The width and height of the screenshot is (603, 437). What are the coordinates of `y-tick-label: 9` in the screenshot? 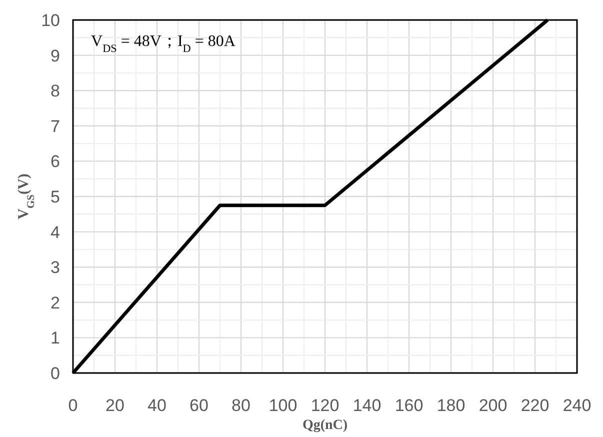 It's located at (55, 56).